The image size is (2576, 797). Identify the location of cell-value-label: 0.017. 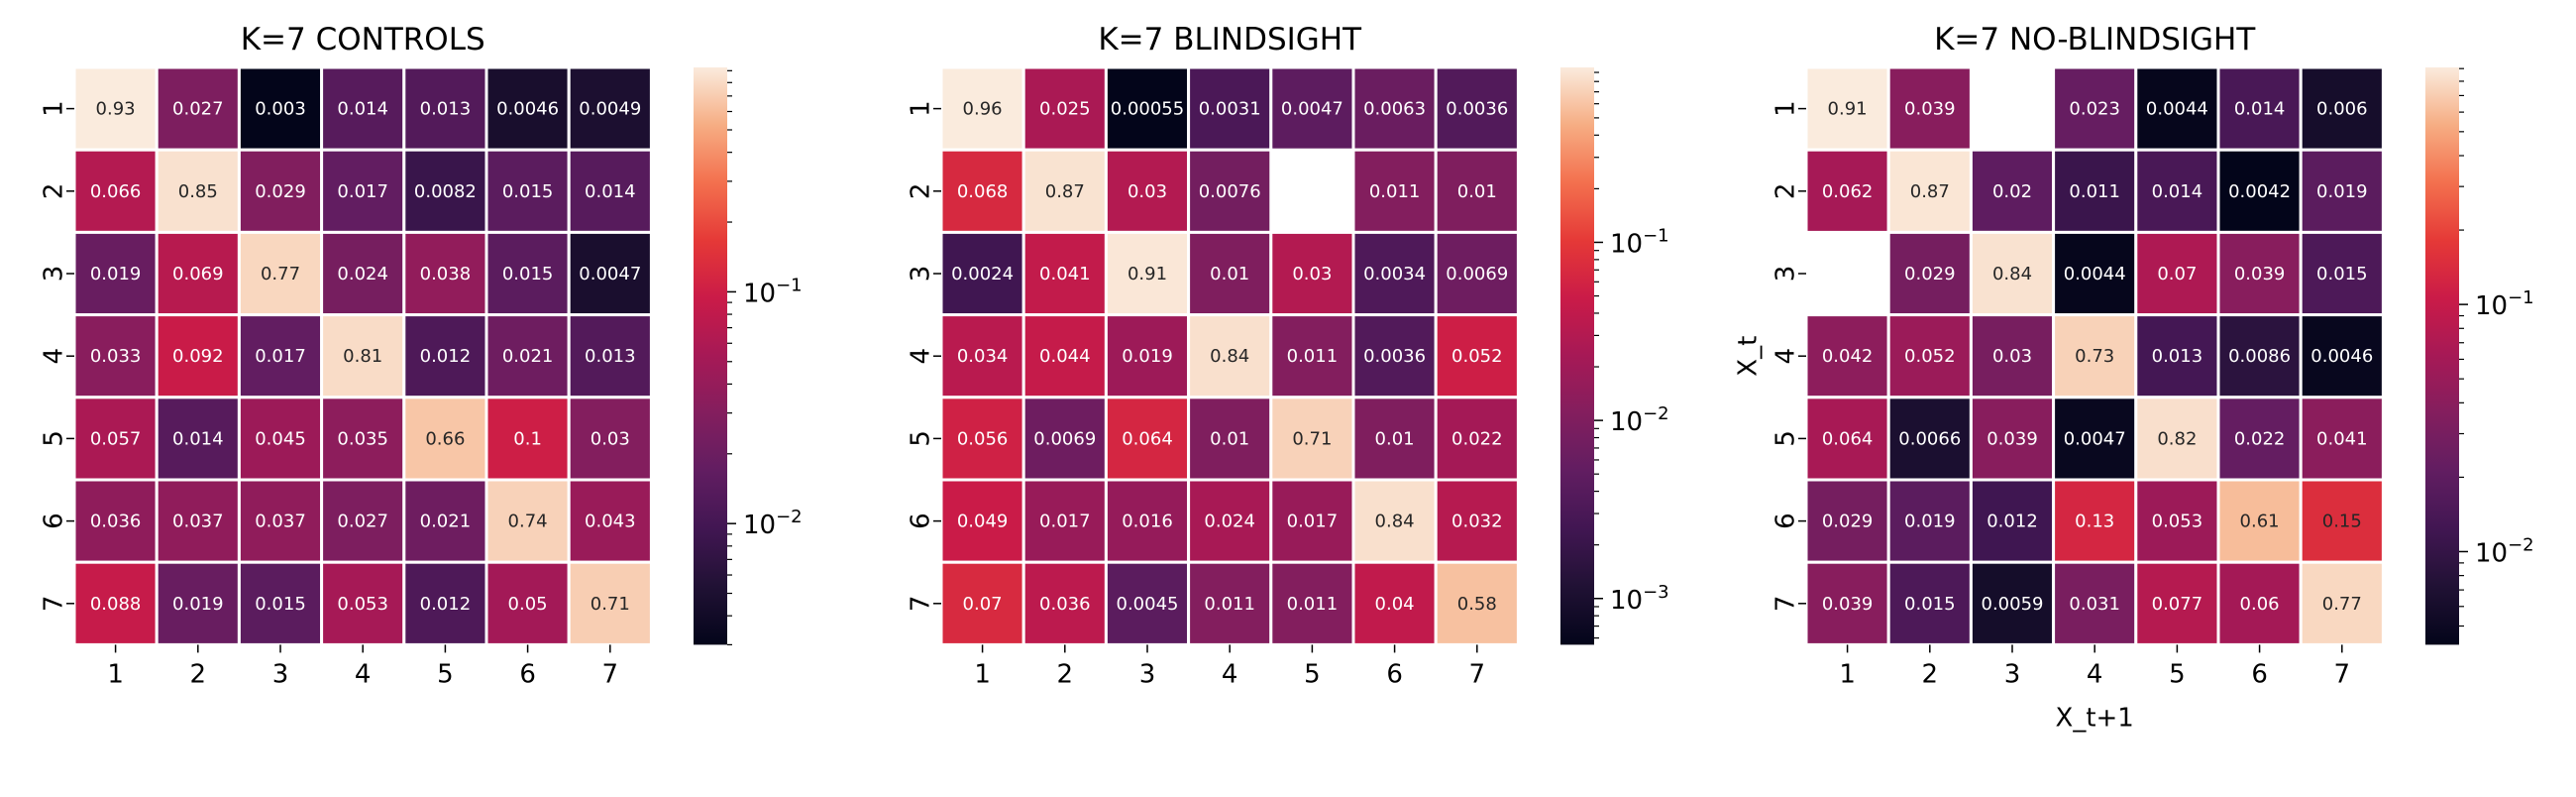
(1313, 522).